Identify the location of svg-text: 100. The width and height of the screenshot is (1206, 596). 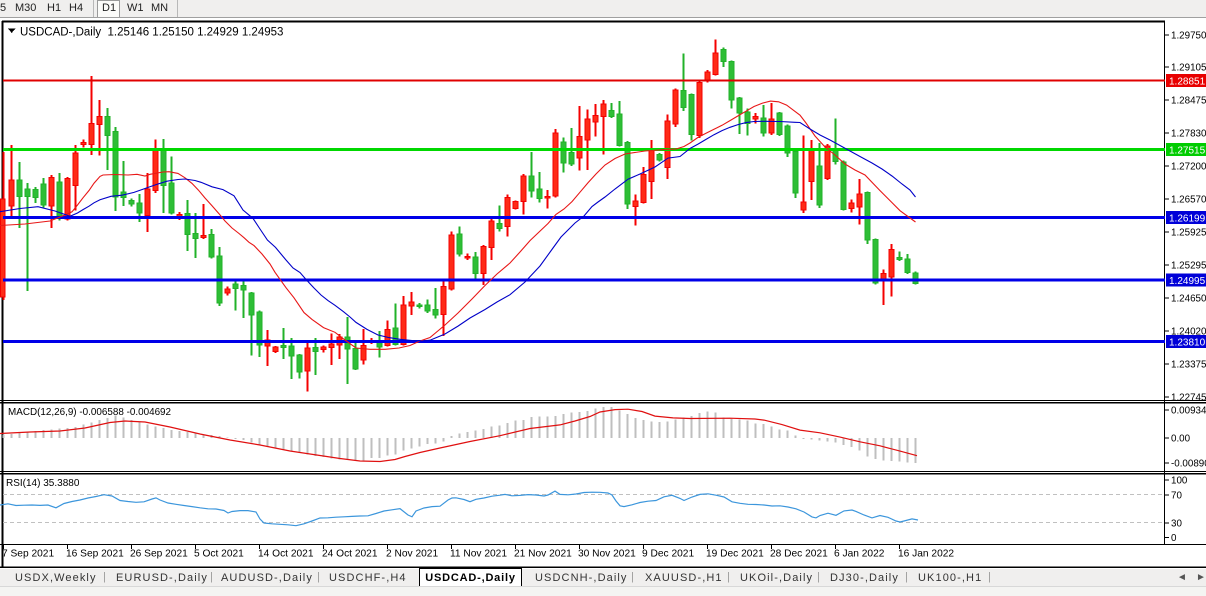
(1179, 481).